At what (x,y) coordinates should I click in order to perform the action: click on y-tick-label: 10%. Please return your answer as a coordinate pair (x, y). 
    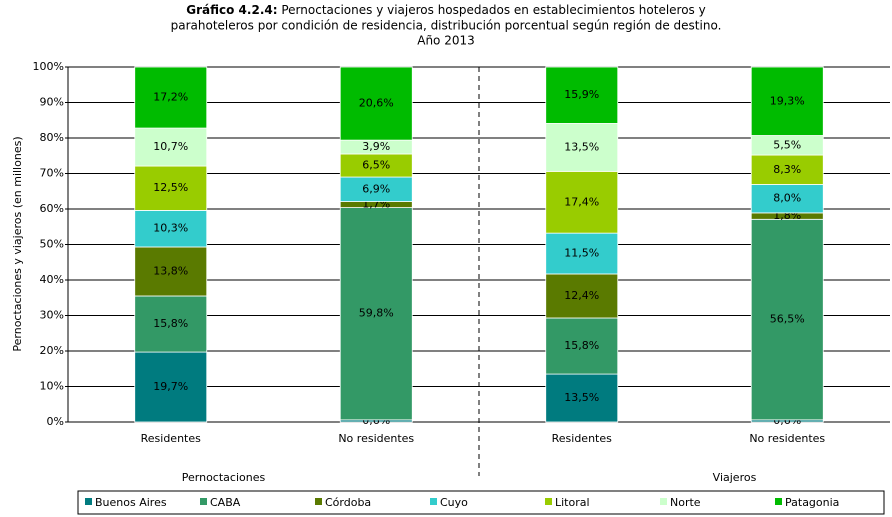
    Looking at the image, I should click on (52, 386).